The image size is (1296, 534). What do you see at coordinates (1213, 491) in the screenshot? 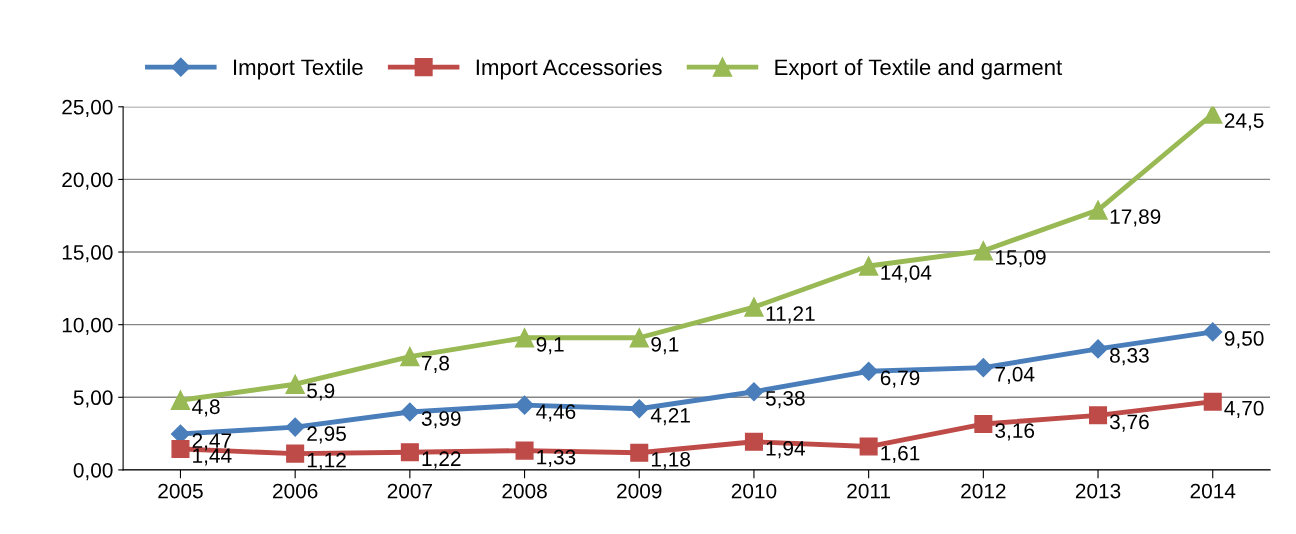
I see `x-tick-label: 2014` at bounding box center [1213, 491].